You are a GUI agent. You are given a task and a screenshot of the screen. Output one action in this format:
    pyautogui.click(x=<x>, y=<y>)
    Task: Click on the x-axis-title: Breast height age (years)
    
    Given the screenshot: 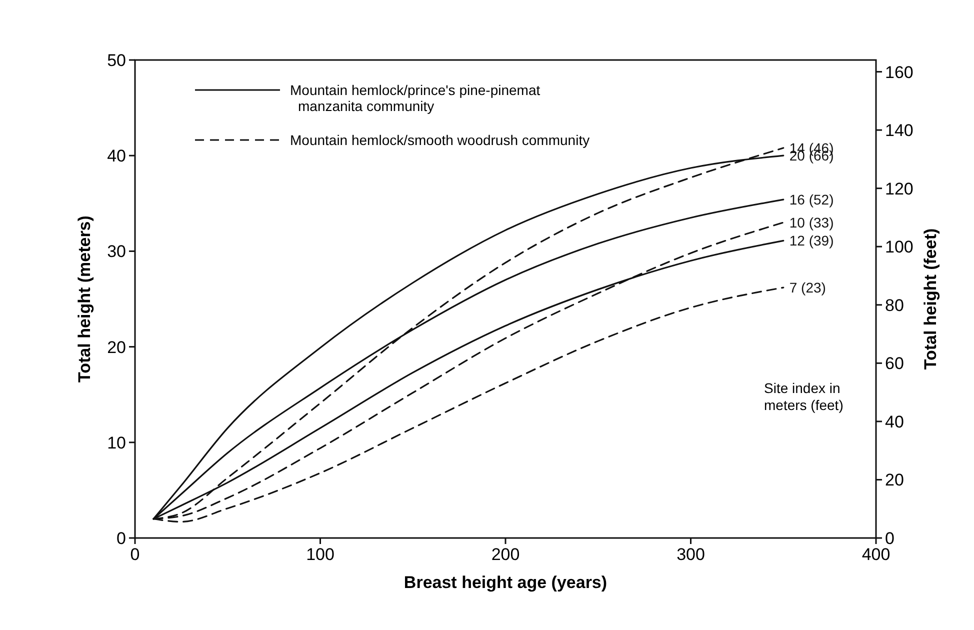 What is the action you would take?
    pyautogui.click(x=506, y=582)
    